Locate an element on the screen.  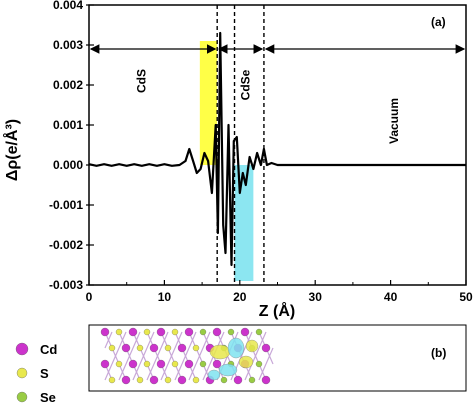
panel-label-b: (b) is located at coordinates (438, 353).